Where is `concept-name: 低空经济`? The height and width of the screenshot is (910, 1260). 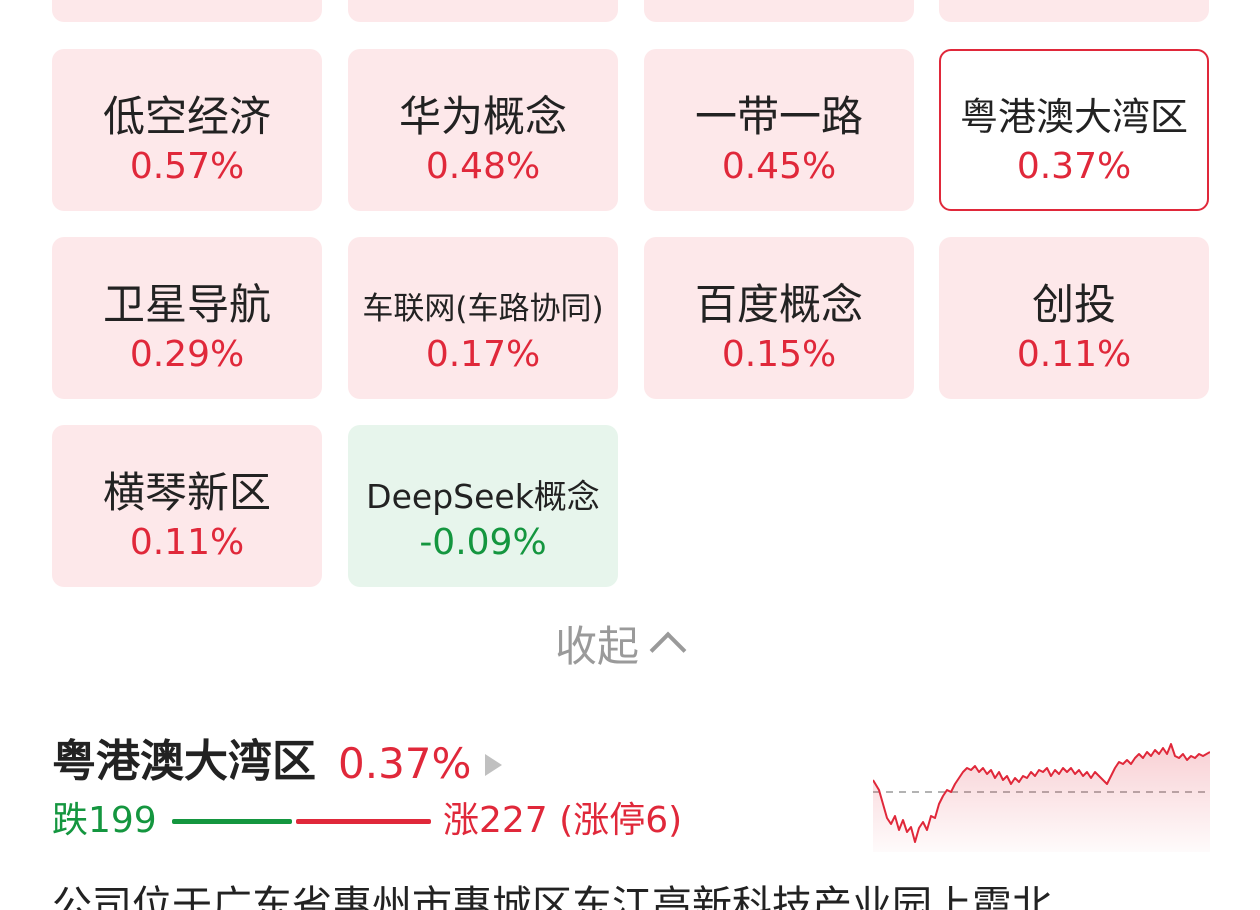 concept-name: 低空经济 is located at coordinates (186, 116).